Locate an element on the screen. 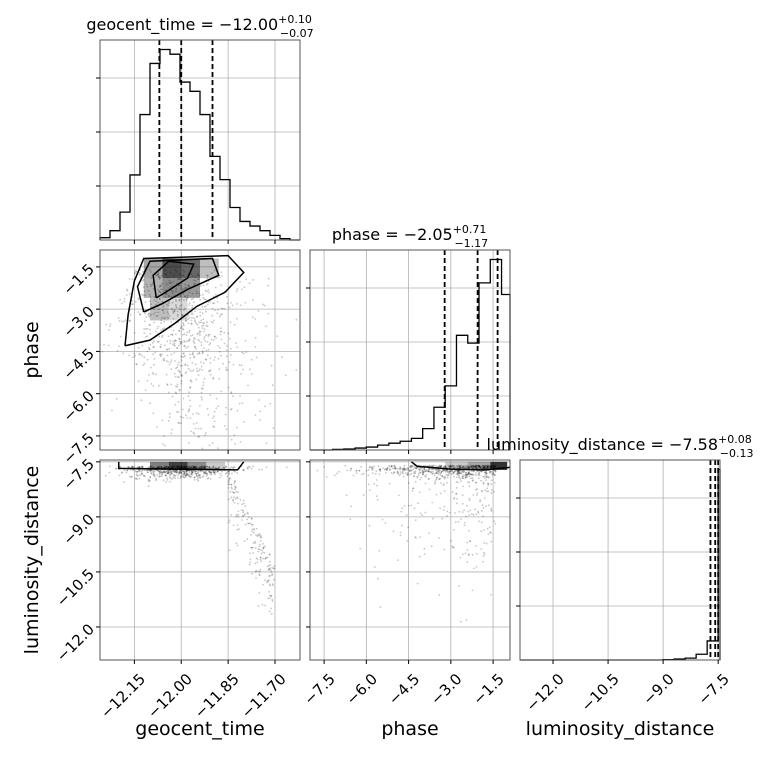 The width and height of the screenshot is (760, 760). xtick-label-phase-1: −6.0 is located at coordinates (362, 689).